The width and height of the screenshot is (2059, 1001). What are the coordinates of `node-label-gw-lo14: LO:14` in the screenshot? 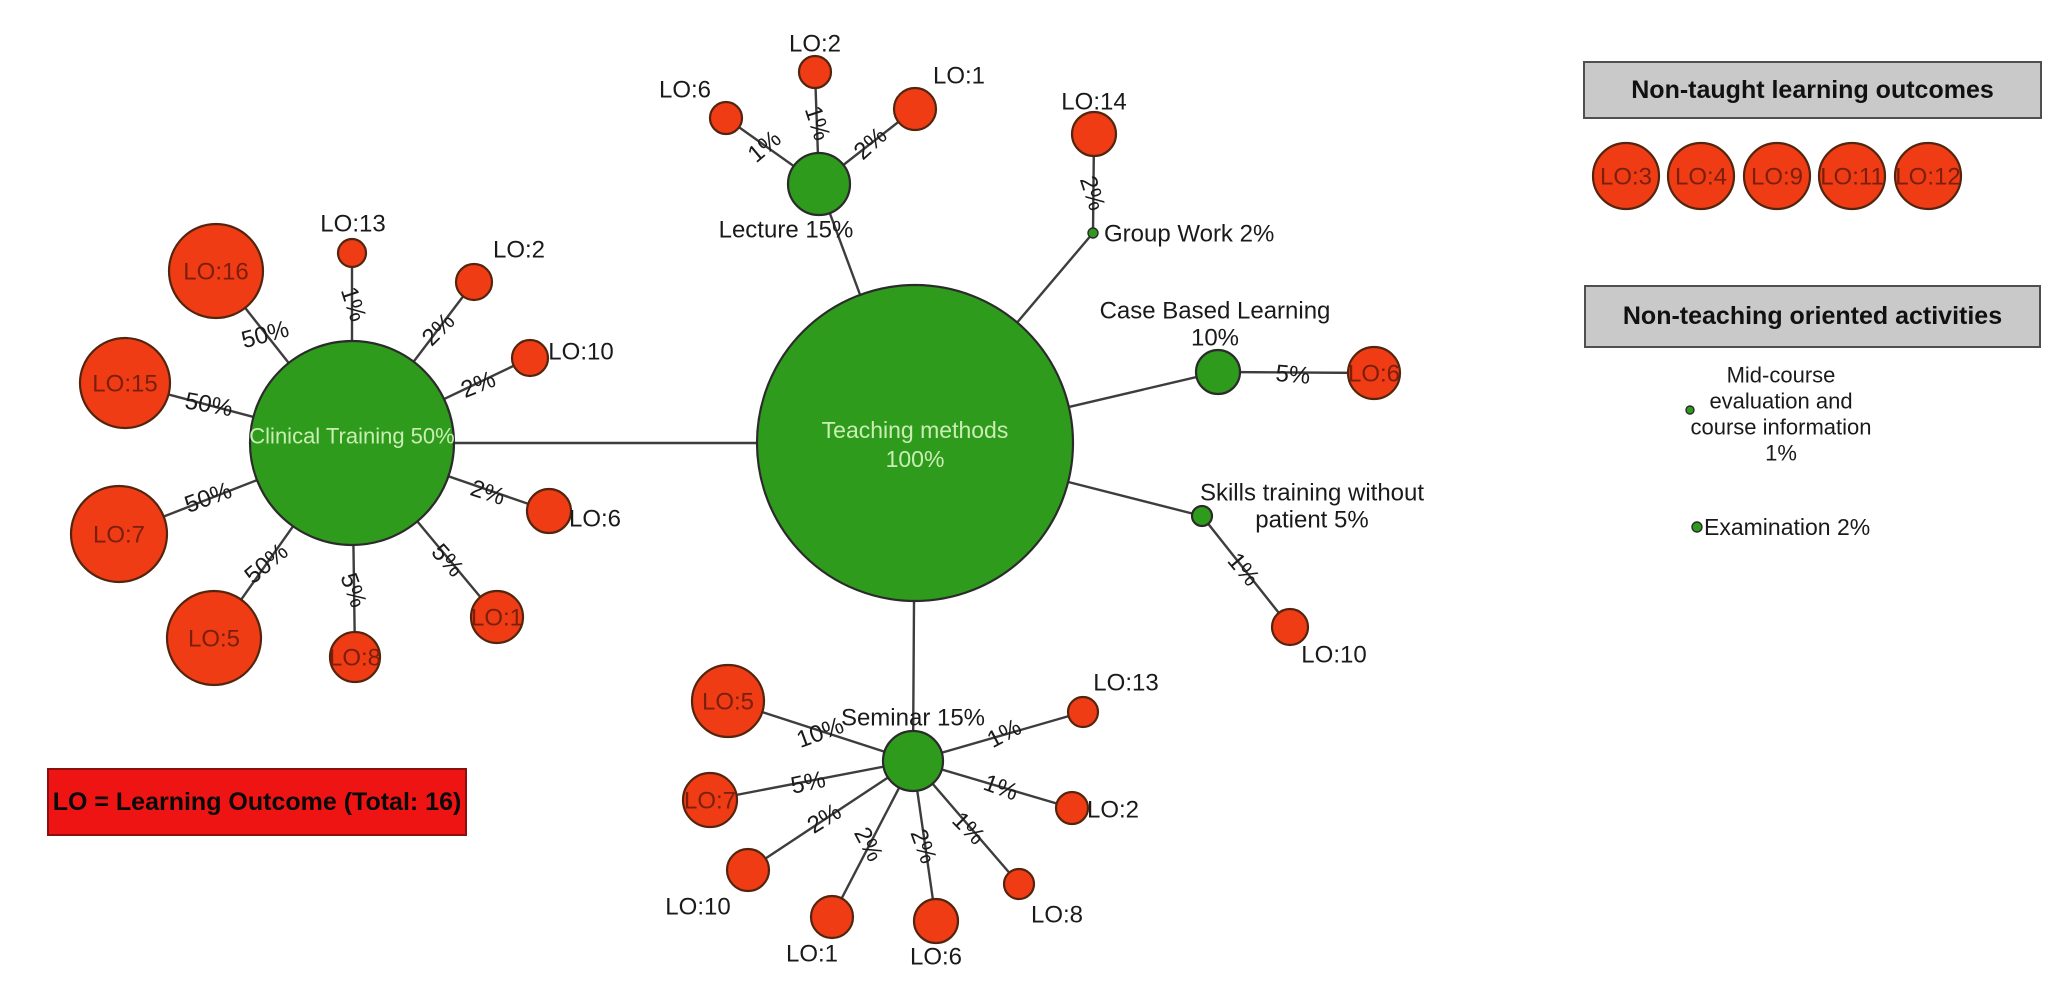 It's located at (1093, 101).